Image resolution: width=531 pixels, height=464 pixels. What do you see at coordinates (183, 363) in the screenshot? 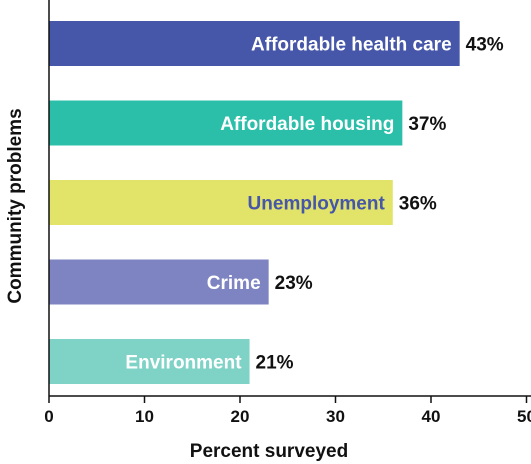
I see `category-label-environment: Environment` at bounding box center [183, 363].